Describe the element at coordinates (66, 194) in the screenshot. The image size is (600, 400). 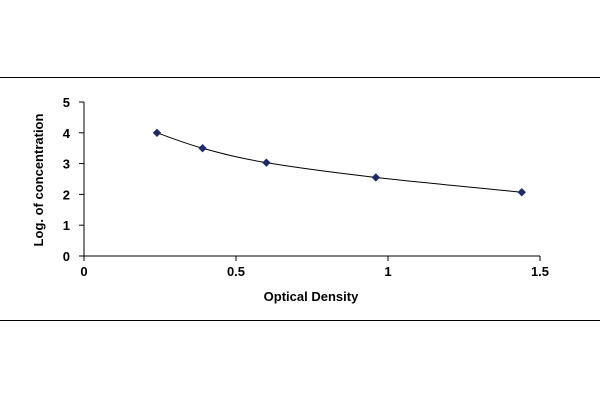
I see `y-tick-label: 2` at that location.